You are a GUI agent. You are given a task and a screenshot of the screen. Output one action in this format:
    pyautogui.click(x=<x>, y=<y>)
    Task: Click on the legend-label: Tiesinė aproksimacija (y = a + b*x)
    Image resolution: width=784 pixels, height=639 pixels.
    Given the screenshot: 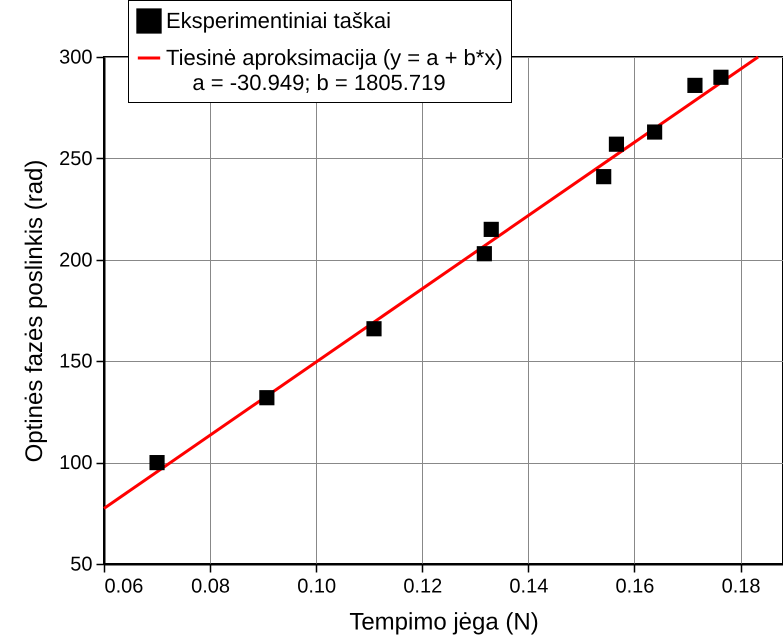 What is the action you would take?
    pyautogui.click(x=334, y=57)
    